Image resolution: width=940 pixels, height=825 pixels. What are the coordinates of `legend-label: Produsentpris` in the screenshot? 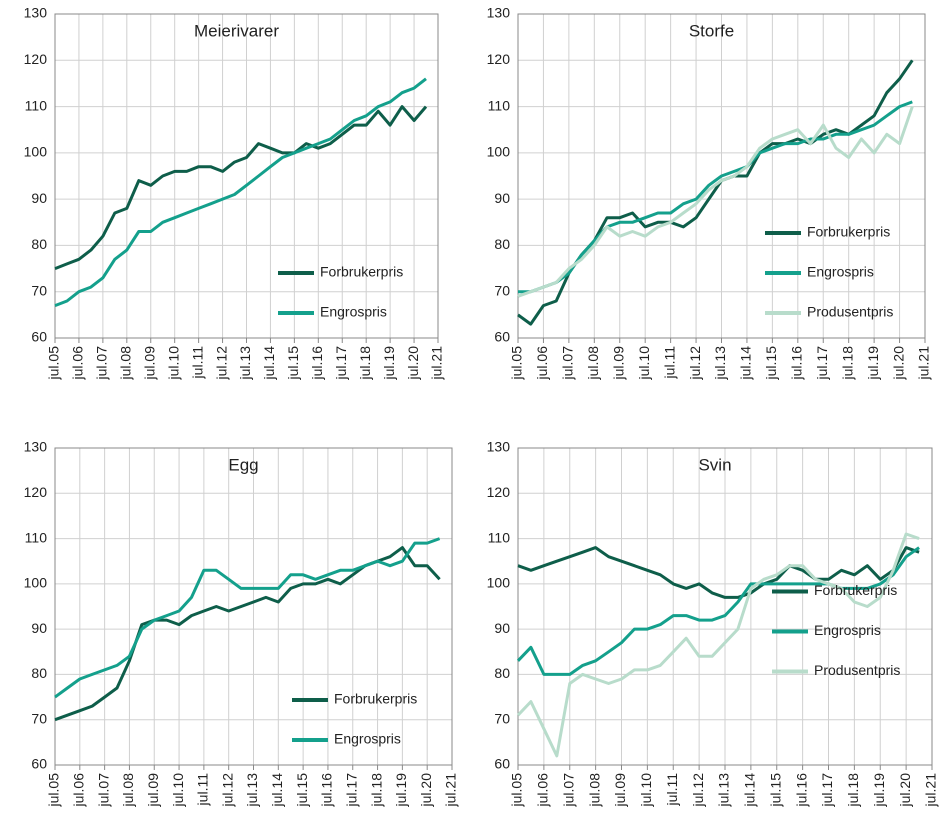 It's located at (857, 670).